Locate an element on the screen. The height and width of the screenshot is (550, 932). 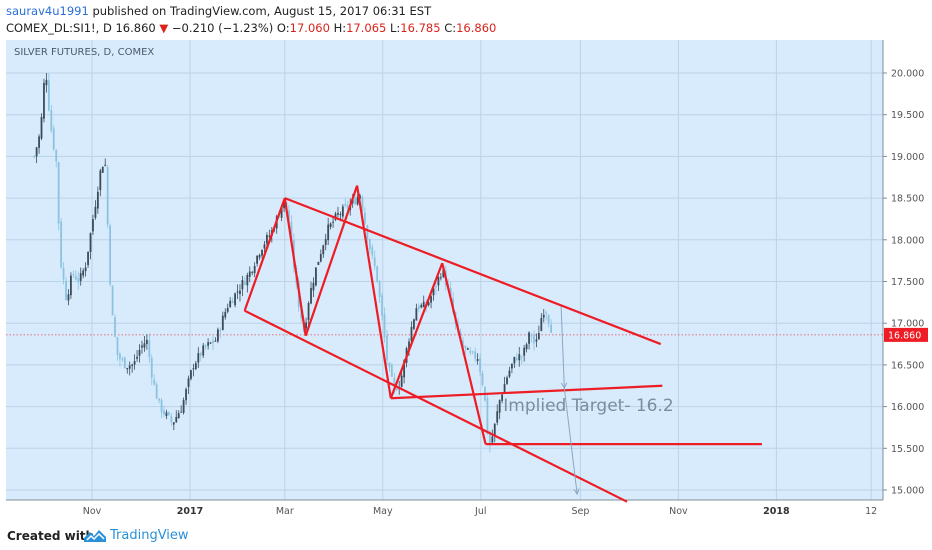
x-tick-label: Sep is located at coordinates (580, 511).